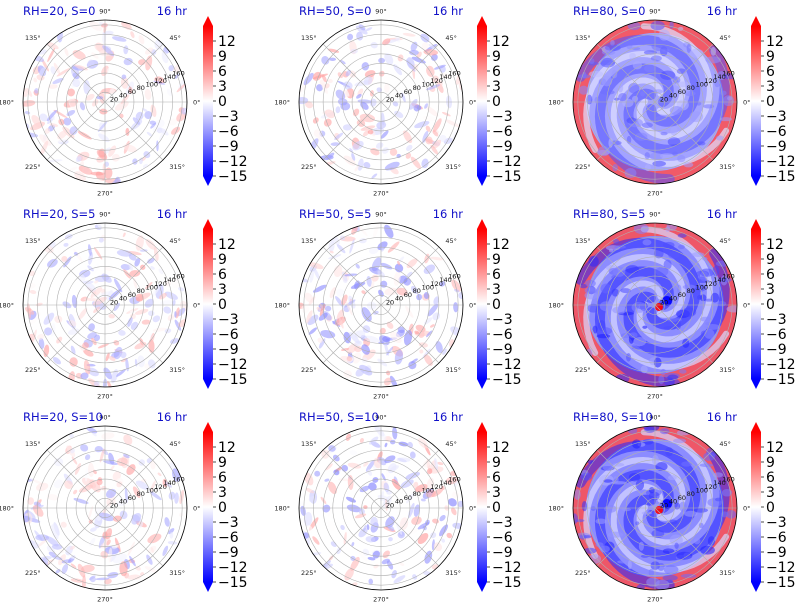 The height and width of the screenshot is (612, 795). What do you see at coordinates (63, 417) in the screenshot?
I see `panel-title: RH=20, S=10` at bounding box center [63, 417].